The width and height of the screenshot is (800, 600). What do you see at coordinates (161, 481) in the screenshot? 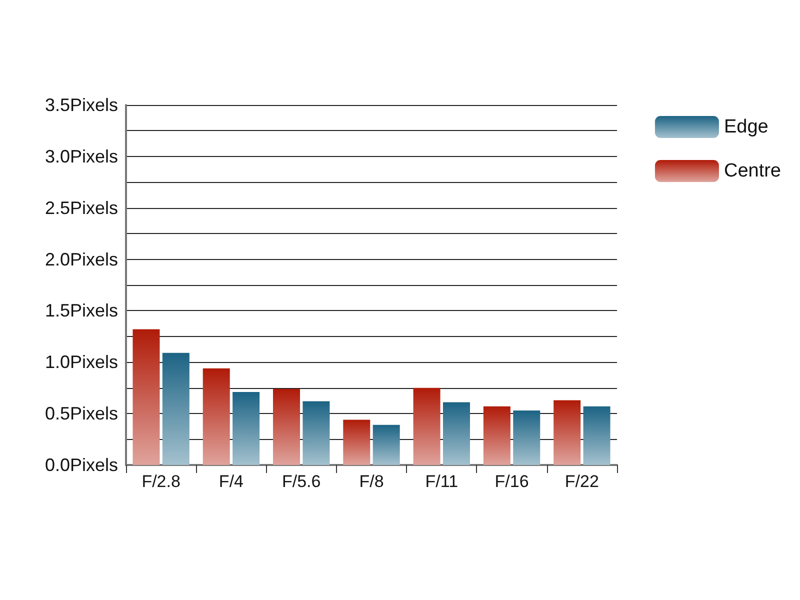
I see `x-tick-label: F/2.8` at bounding box center [161, 481].